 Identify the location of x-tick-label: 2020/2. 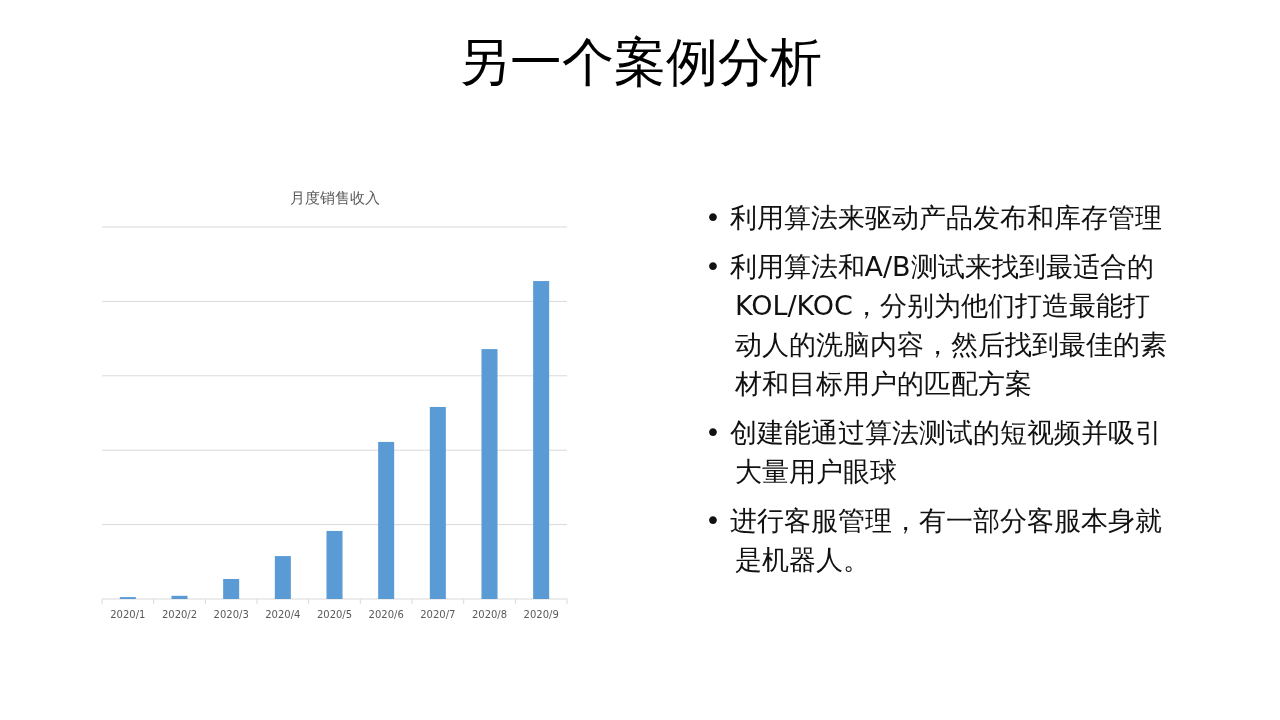
(179, 614).